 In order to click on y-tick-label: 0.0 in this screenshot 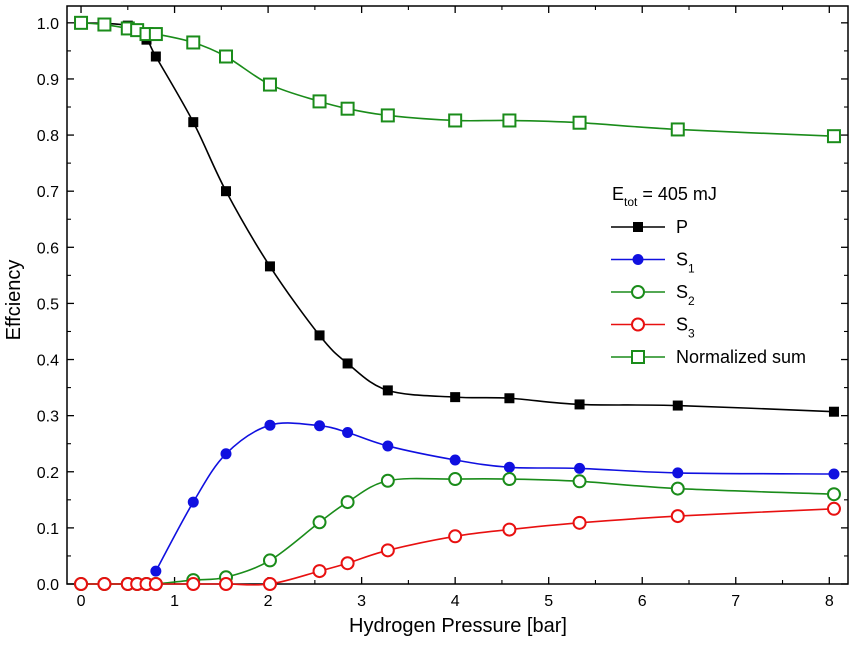, I will do `click(48, 585)`.